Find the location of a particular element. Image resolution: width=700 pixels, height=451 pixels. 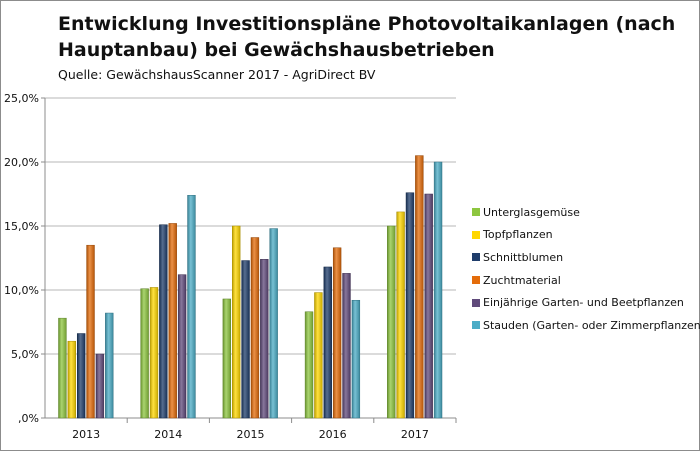

legend-item: Zuchtmaterial is located at coordinates (584, 280).